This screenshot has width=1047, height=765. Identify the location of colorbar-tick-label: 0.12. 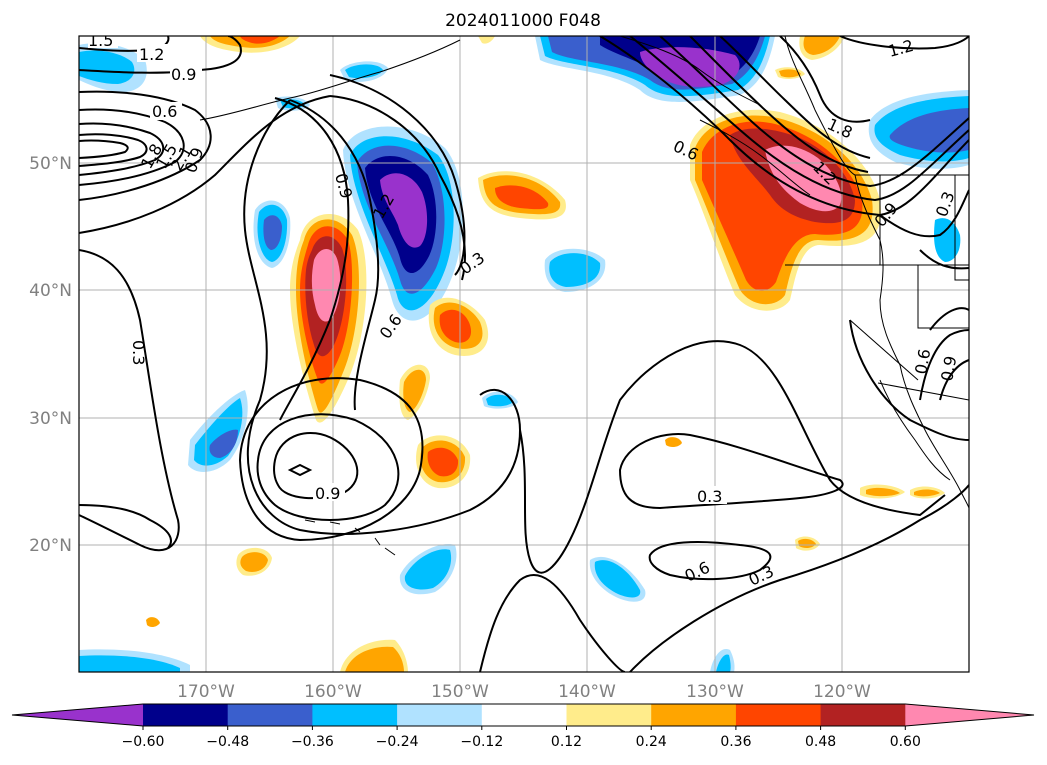
(566, 742).